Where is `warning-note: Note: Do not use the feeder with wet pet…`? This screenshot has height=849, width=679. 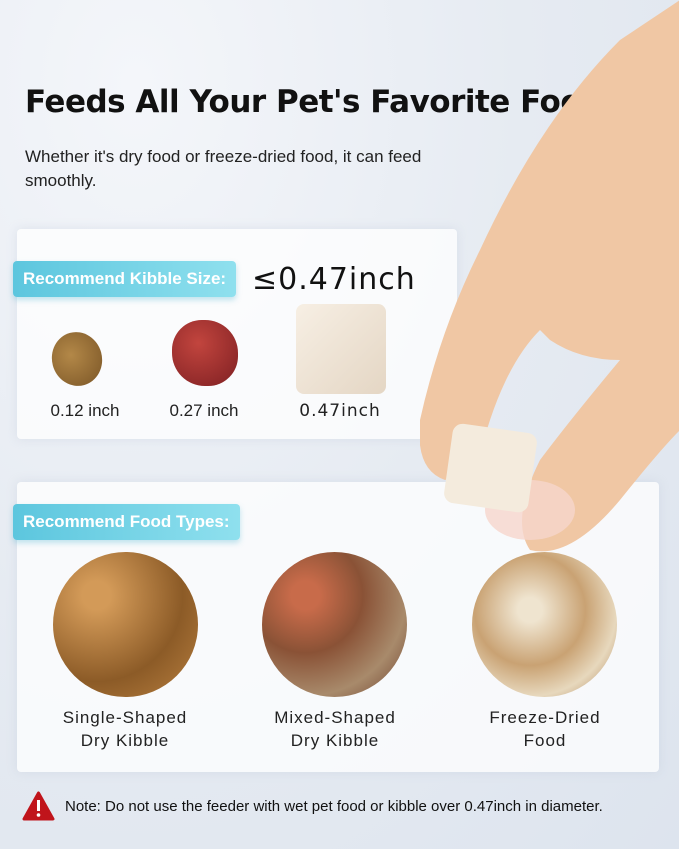
warning-note: Note: Do not use the feeder with wet pet… is located at coordinates (312, 806).